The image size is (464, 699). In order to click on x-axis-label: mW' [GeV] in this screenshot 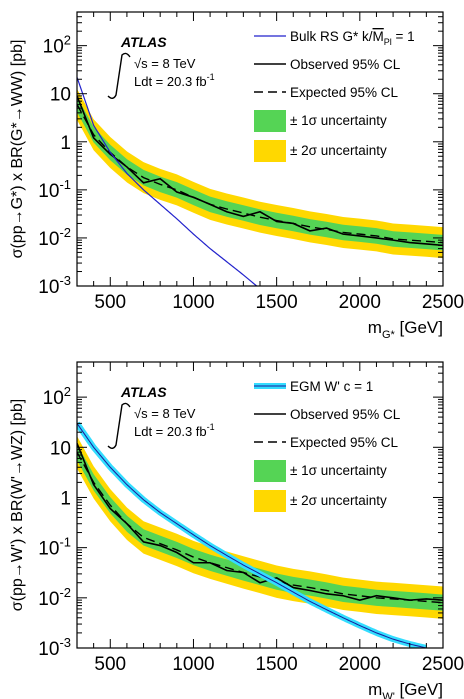, I will do `click(405, 689)`.